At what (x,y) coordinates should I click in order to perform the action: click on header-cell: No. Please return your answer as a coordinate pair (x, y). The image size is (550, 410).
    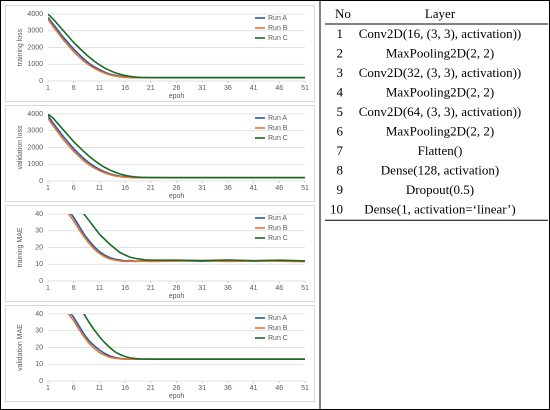
    Looking at the image, I should click on (343, 13).